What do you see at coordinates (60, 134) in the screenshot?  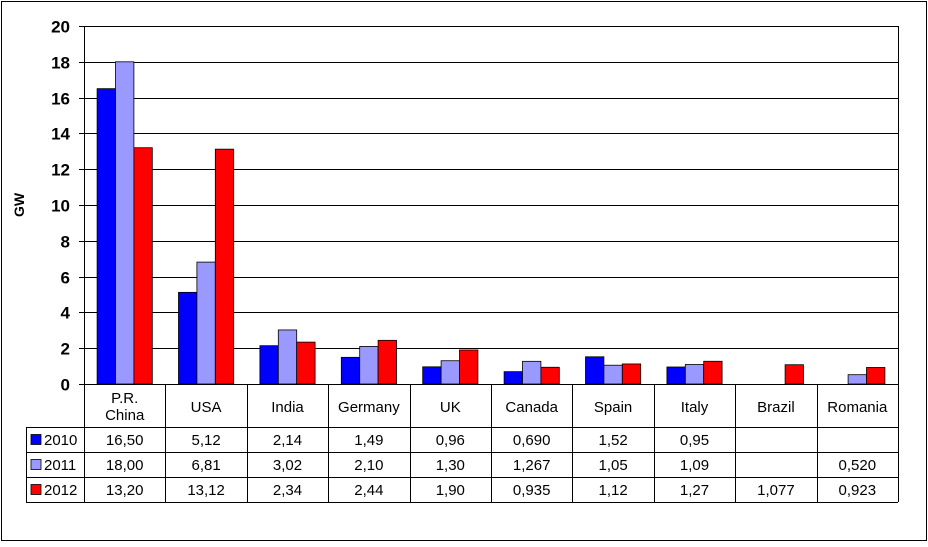 I see `y-tick-label: 14` at bounding box center [60, 134].